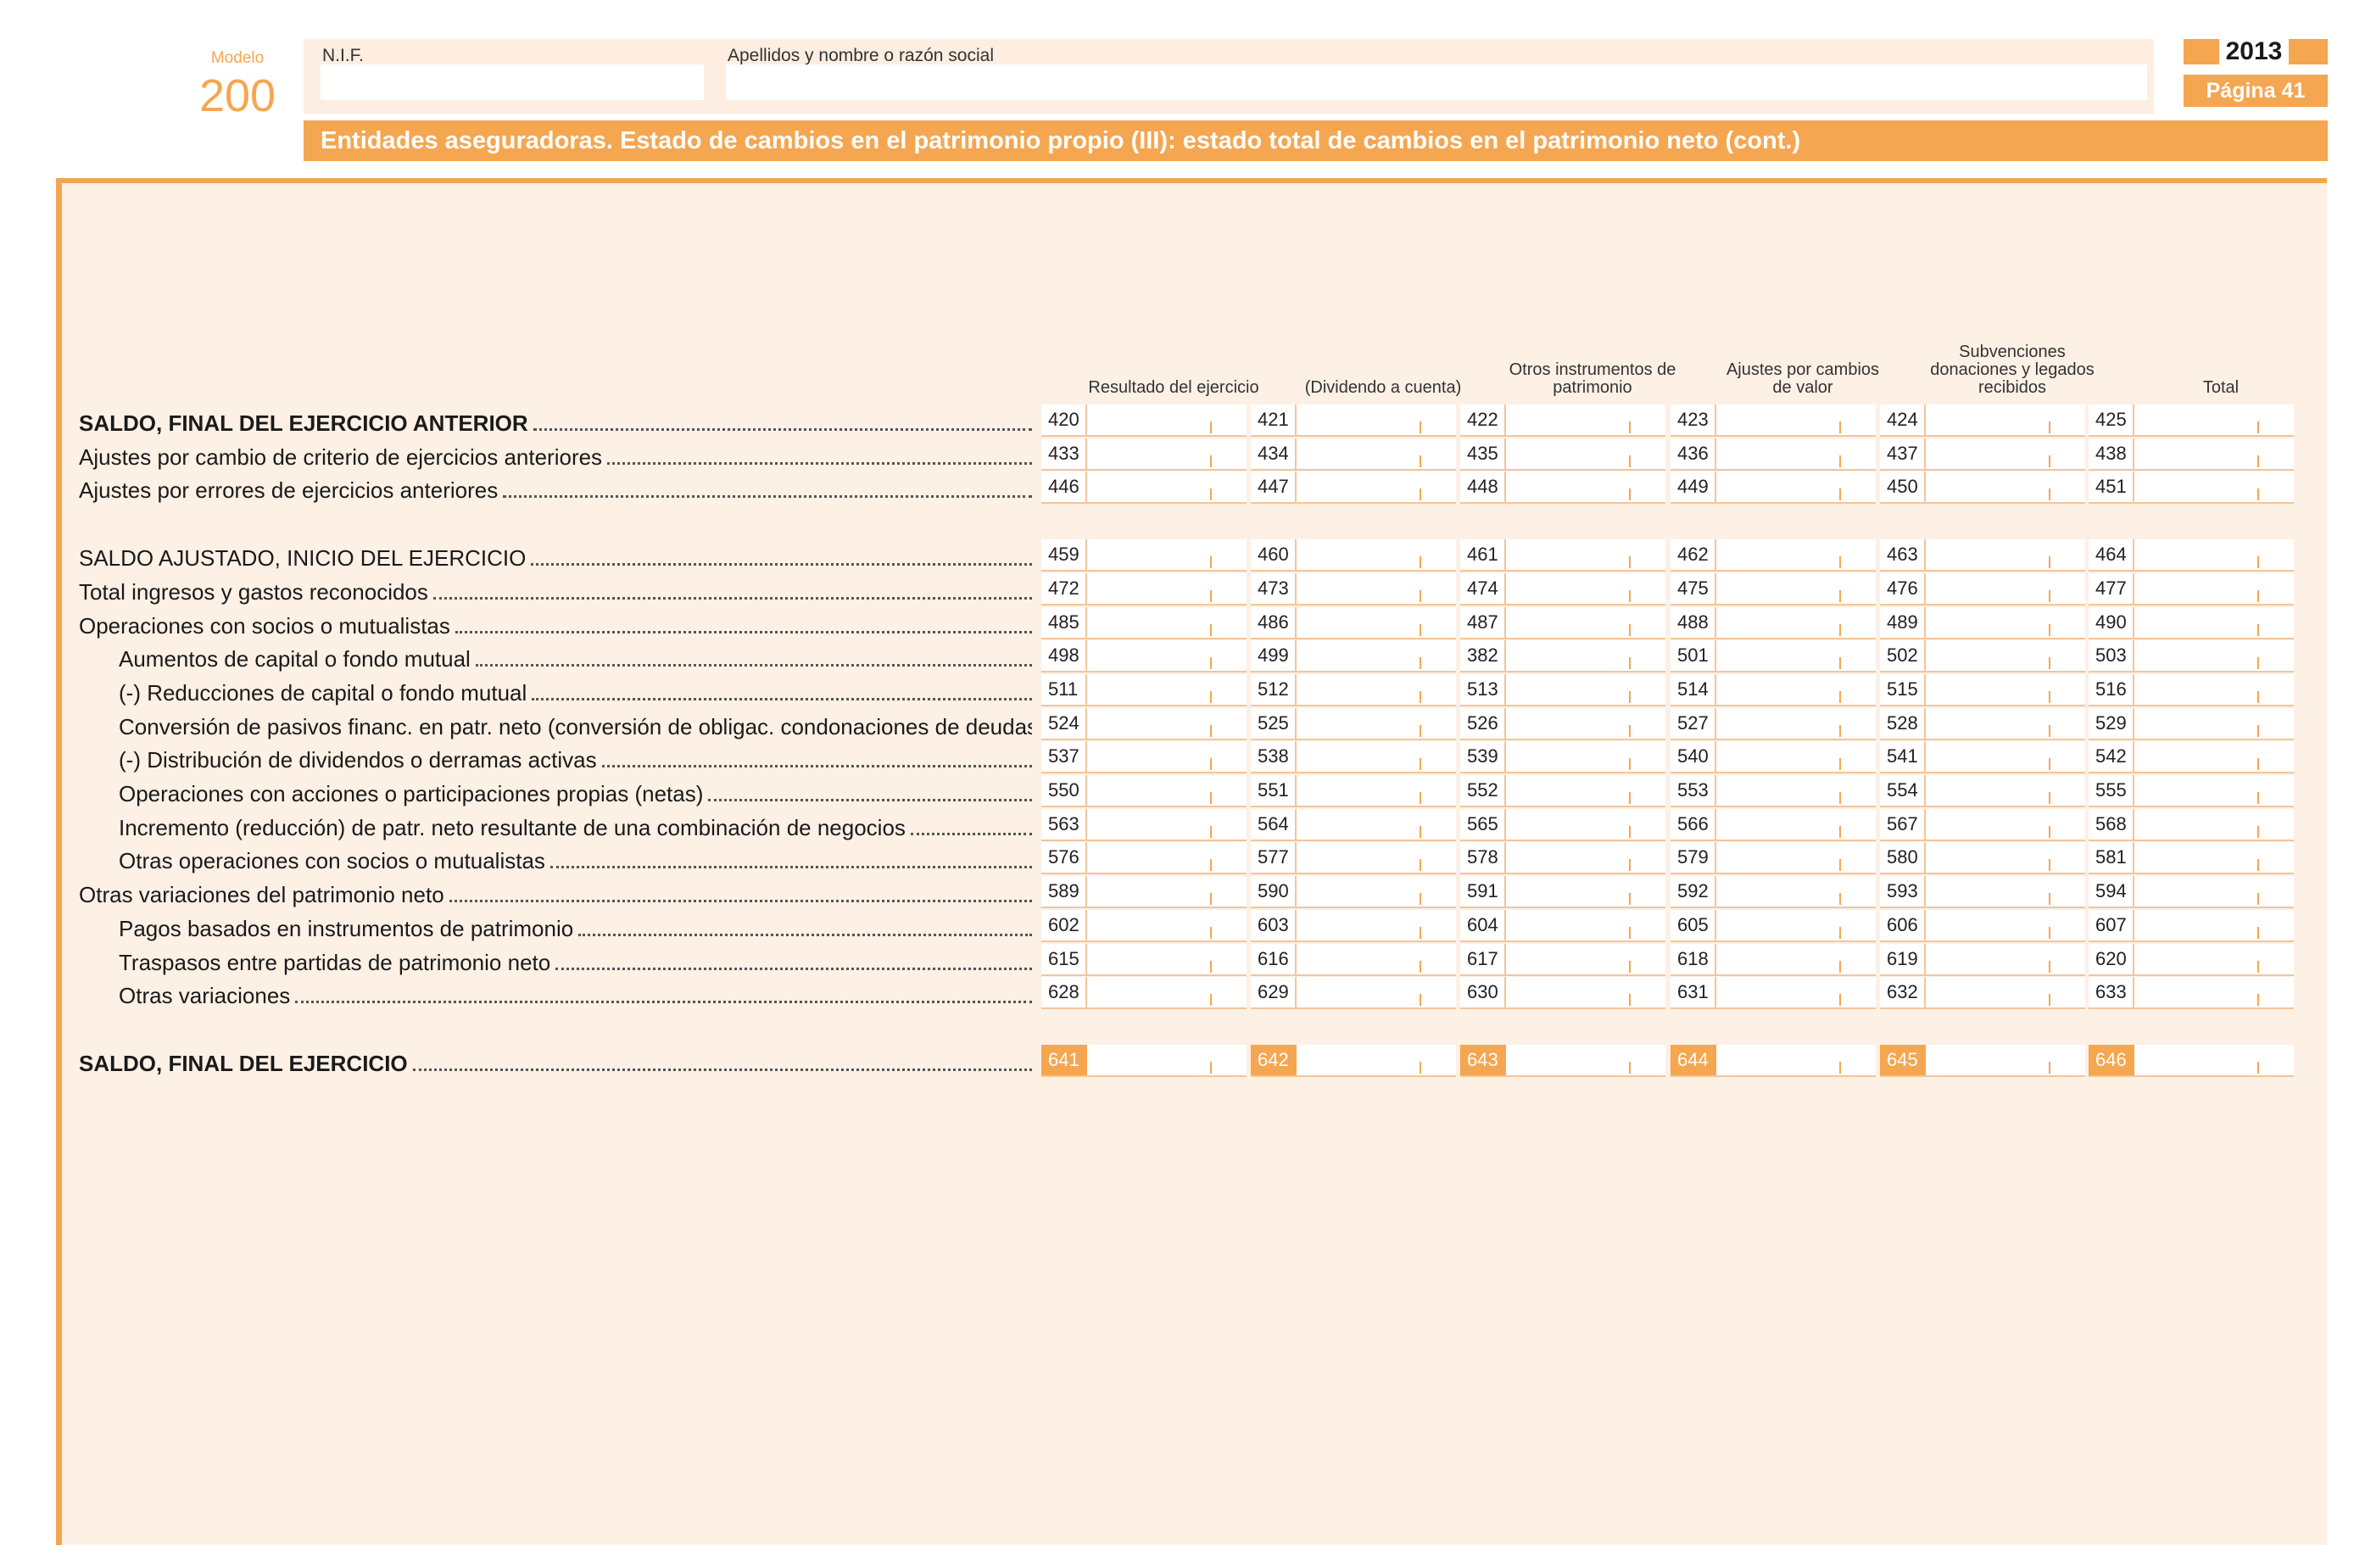 This screenshot has width=2354, height=1568. What do you see at coordinates (1773, 455) in the screenshot?
I see `amount-cell: 436` at bounding box center [1773, 455].